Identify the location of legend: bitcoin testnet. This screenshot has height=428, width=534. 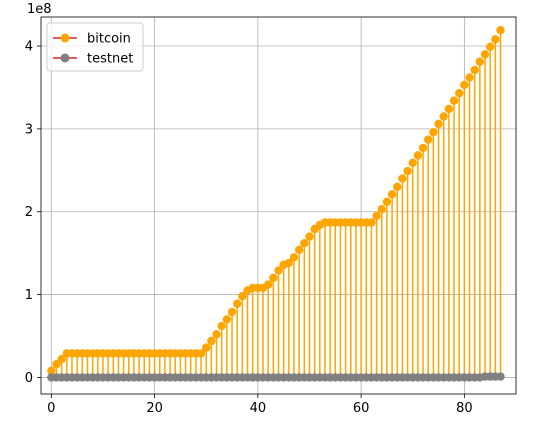
(95, 47).